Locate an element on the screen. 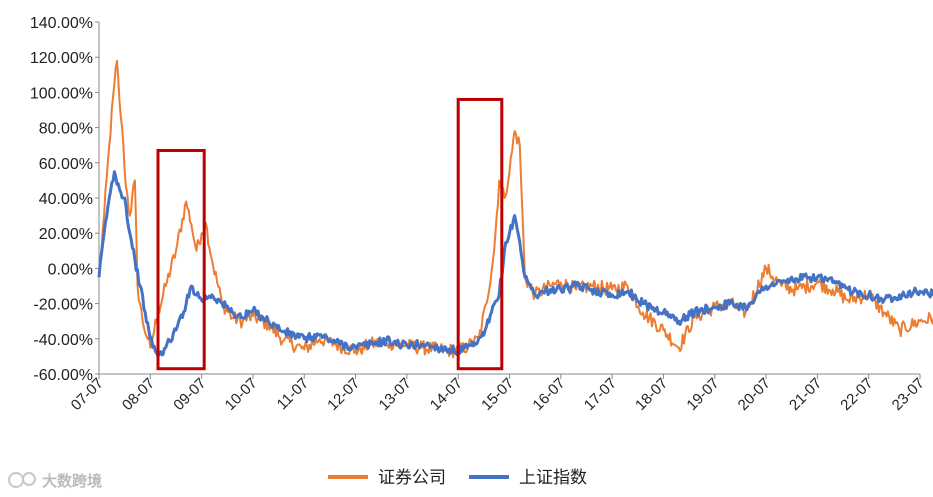 The height and width of the screenshot is (497, 933). x-tick-label: 16-07 is located at coordinates (548, 394).